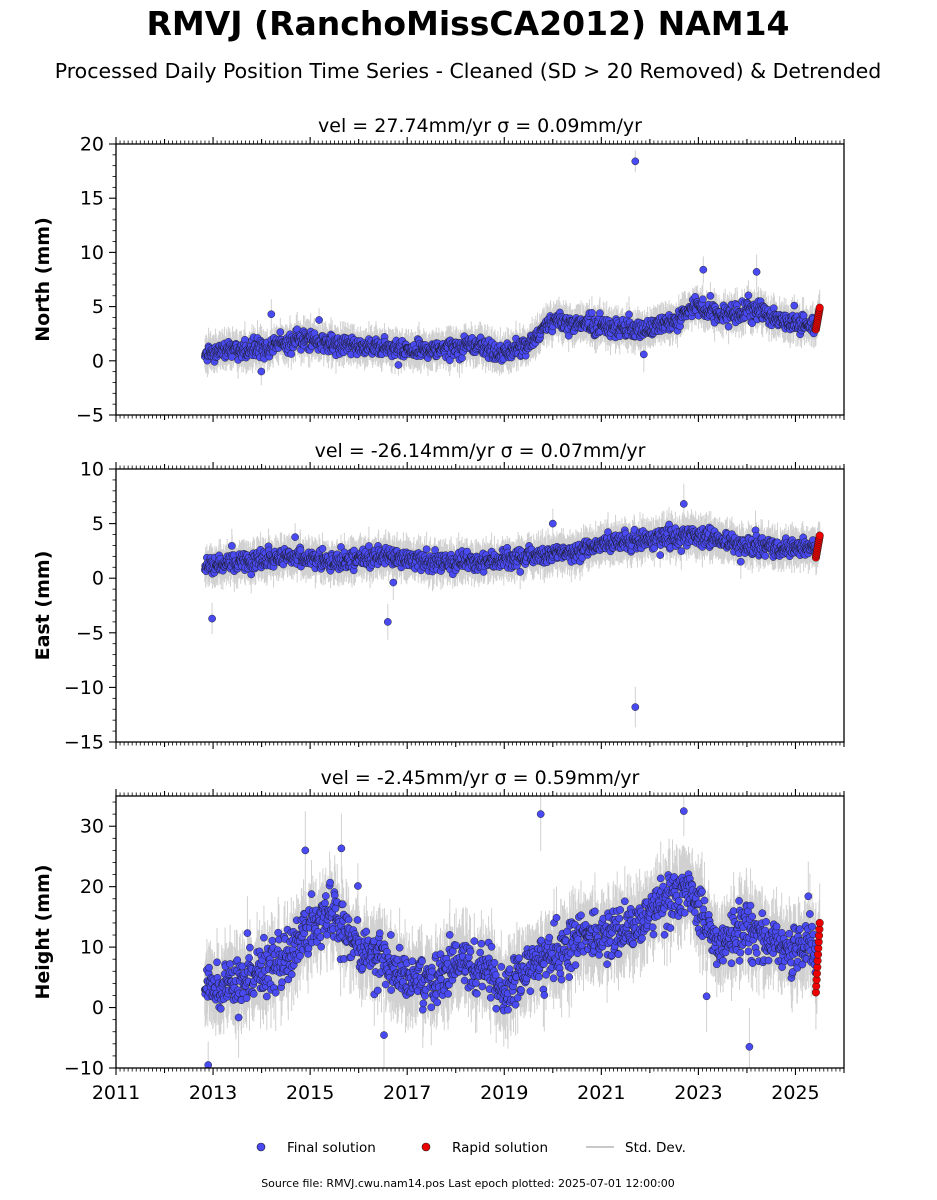  What do you see at coordinates (92, 199) in the screenshot?
I see `y-tick-label: 15` at bounding box center [92, 199].